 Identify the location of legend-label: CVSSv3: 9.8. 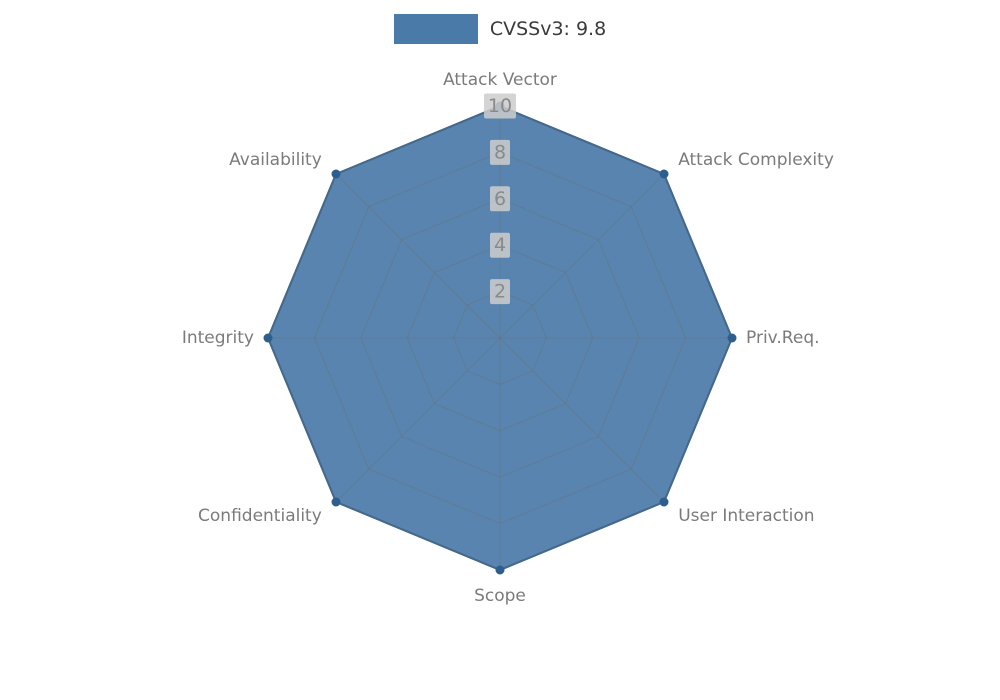
(548, 29).